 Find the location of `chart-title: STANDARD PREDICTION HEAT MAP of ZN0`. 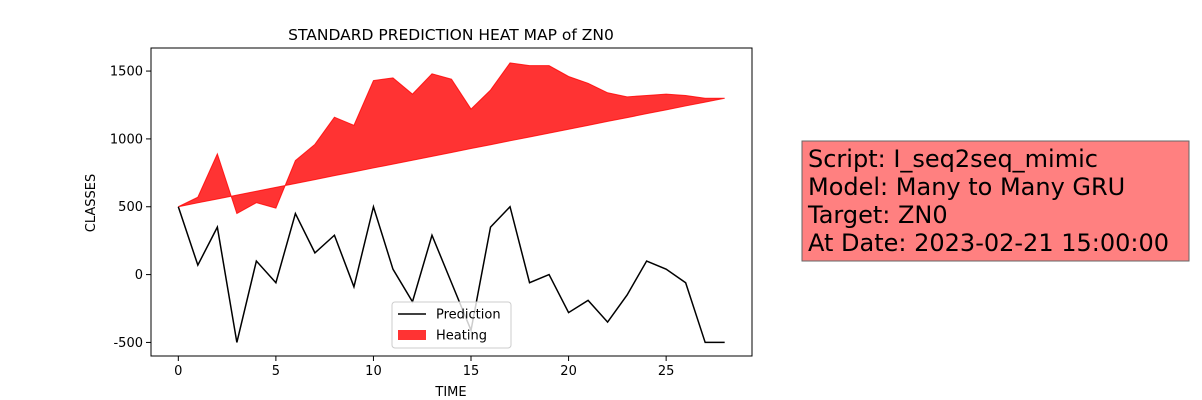

chart-title: STANDARD PREDICTION HEAT MAP of ZN0 is located at coordinates (451, 35).